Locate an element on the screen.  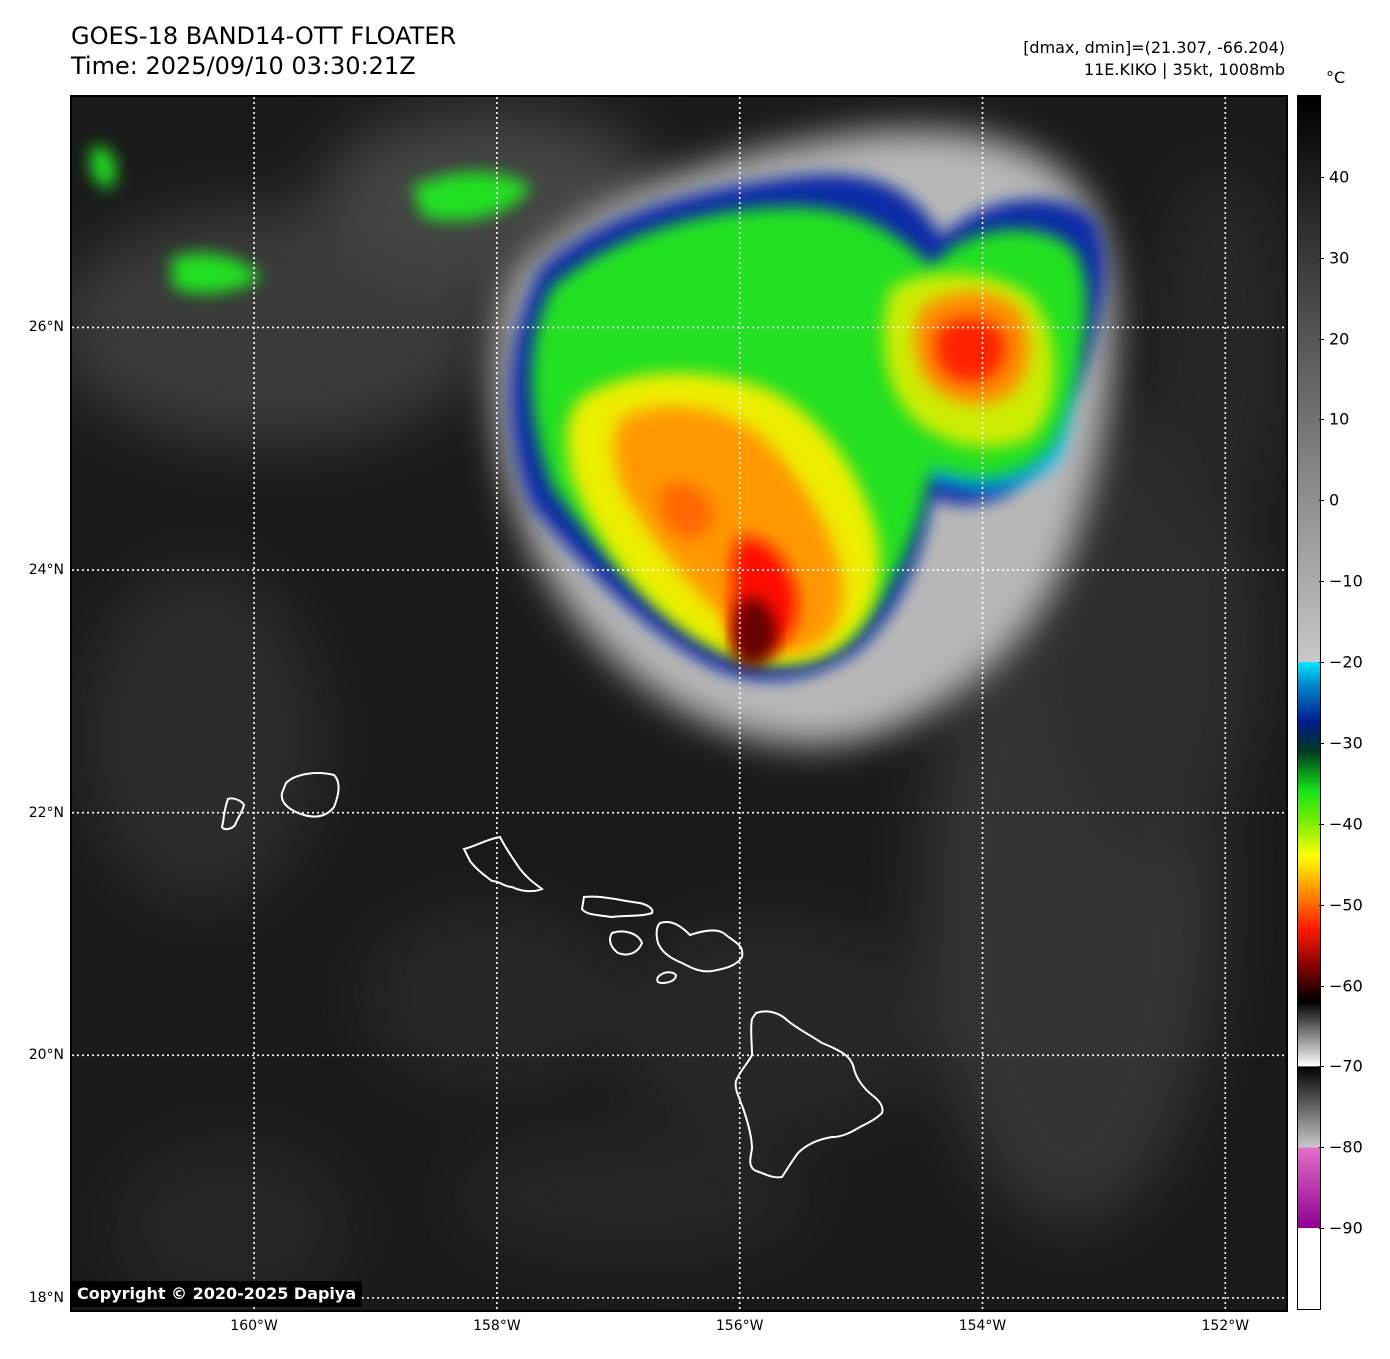
storm-info: 11E.KIKO | 35kt, 1008mb is located at coordinates (1184, 69).